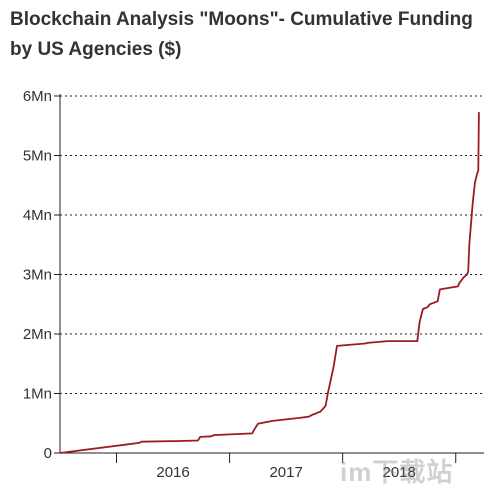 This screenshot has width=500, height=489. Describe the element at coordinates (37, 394) in the screenshot. I see `y-tick-label-1: 1Mn` at that location.